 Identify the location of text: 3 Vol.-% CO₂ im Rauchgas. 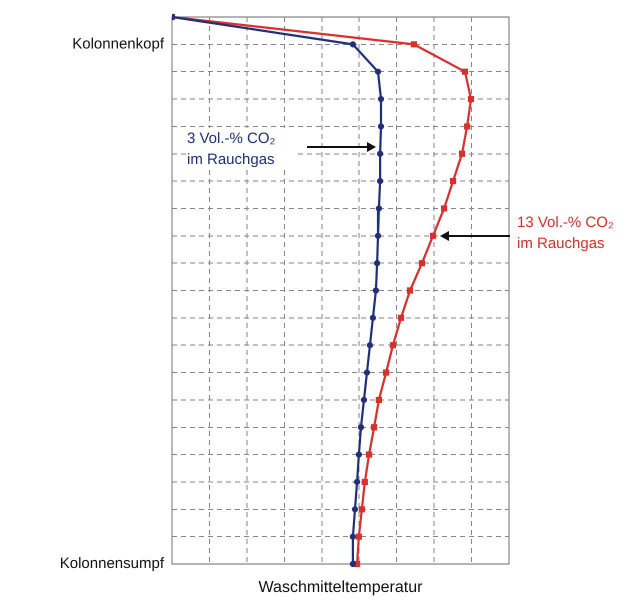
(241, 149).